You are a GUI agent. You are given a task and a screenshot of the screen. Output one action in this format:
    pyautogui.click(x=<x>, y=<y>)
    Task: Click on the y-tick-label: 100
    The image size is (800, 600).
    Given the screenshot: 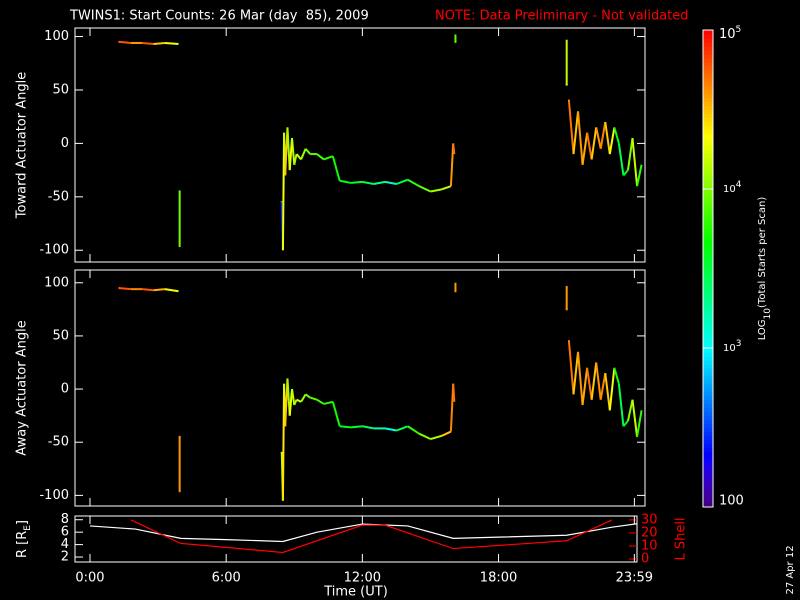 What is the action you would take?
    pyautogui.click(x=56, y=36)
    